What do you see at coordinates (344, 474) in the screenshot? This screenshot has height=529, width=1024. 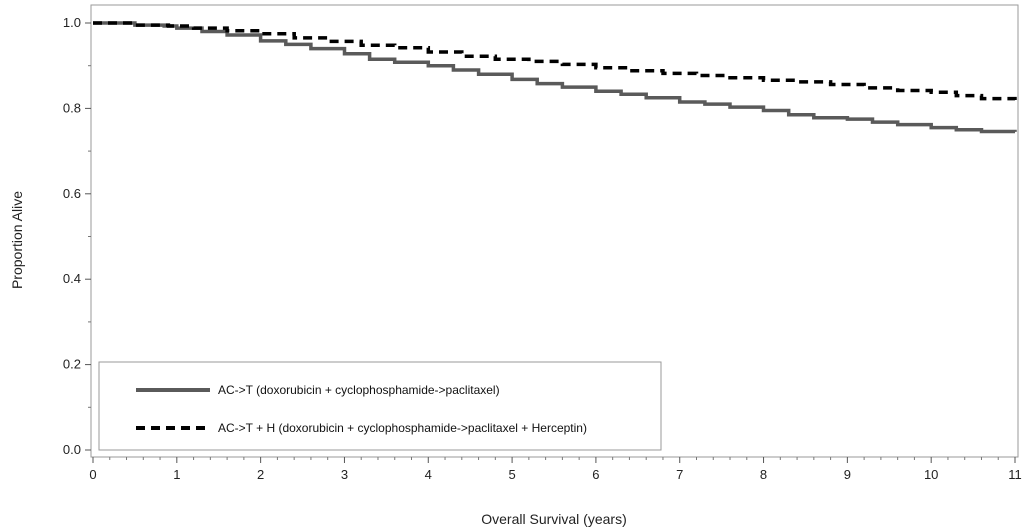 I see `x-tick-label: 3` at bounding box center [344, 474].